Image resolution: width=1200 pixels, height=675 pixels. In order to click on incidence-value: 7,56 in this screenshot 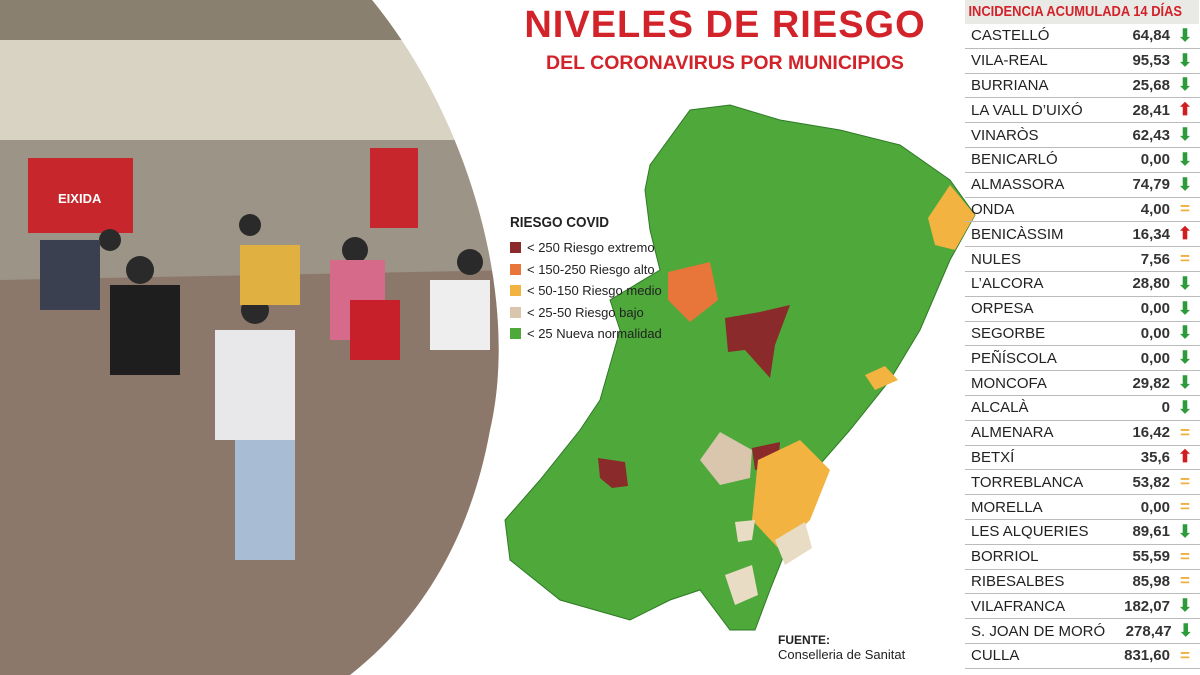, I will do `click(1155, 259)`.